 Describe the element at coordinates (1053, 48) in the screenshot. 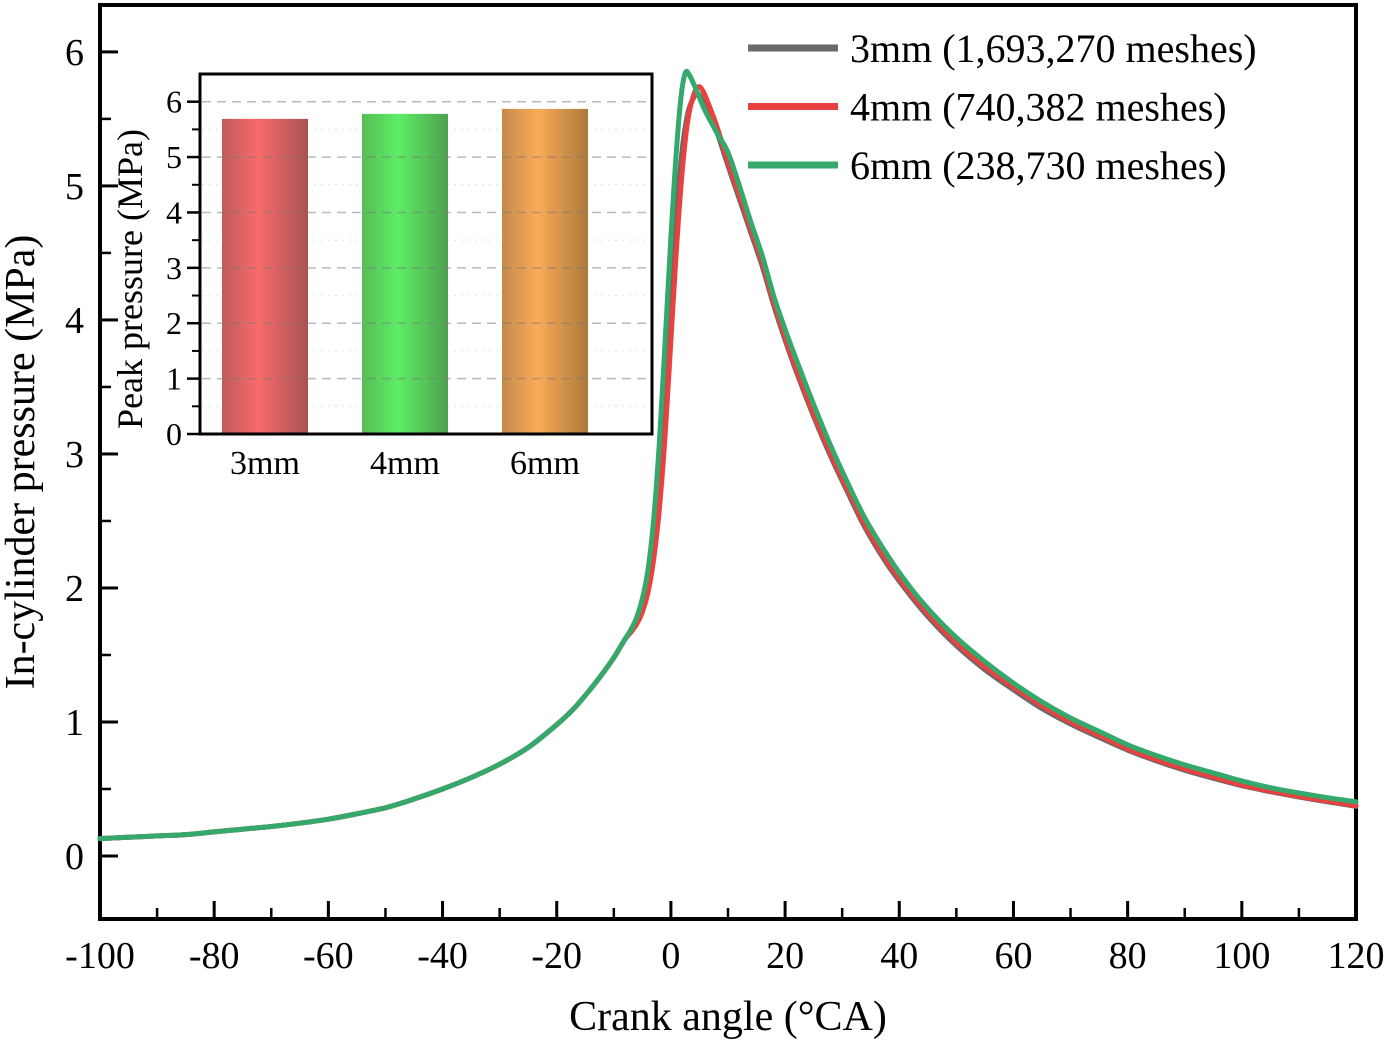

I see `legend-label-3mm: 3mm (1,693,270 meshes)` at that location.